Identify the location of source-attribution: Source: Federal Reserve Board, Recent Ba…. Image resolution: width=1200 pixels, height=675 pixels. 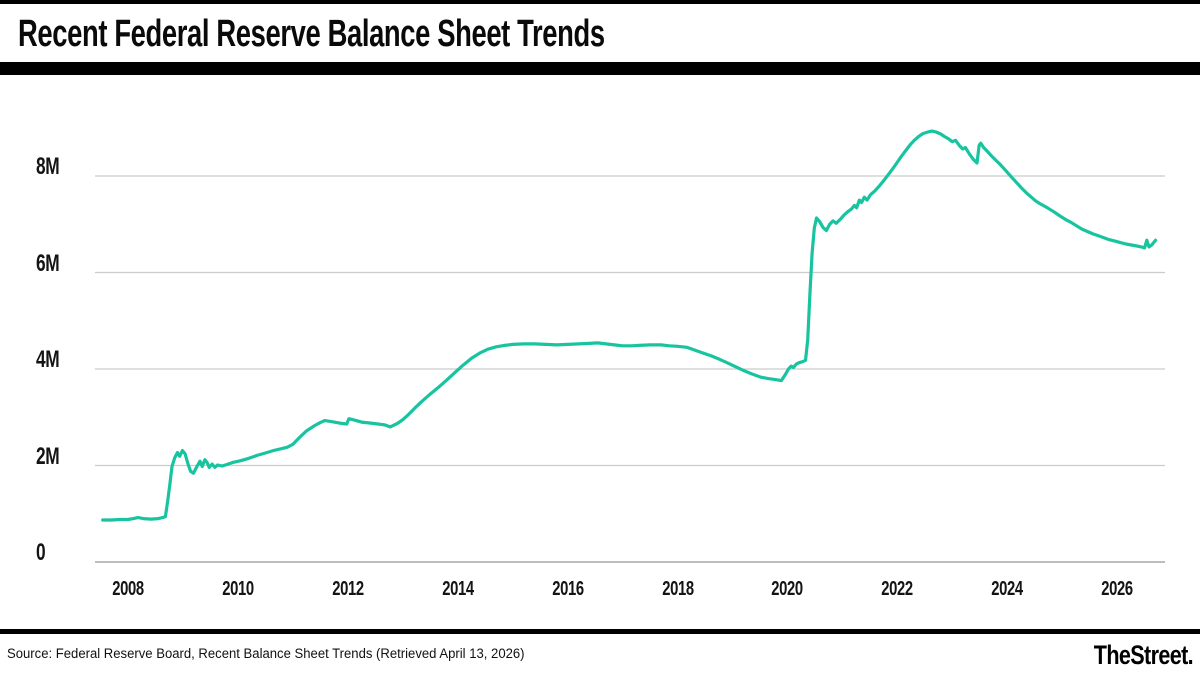
(266, 653).